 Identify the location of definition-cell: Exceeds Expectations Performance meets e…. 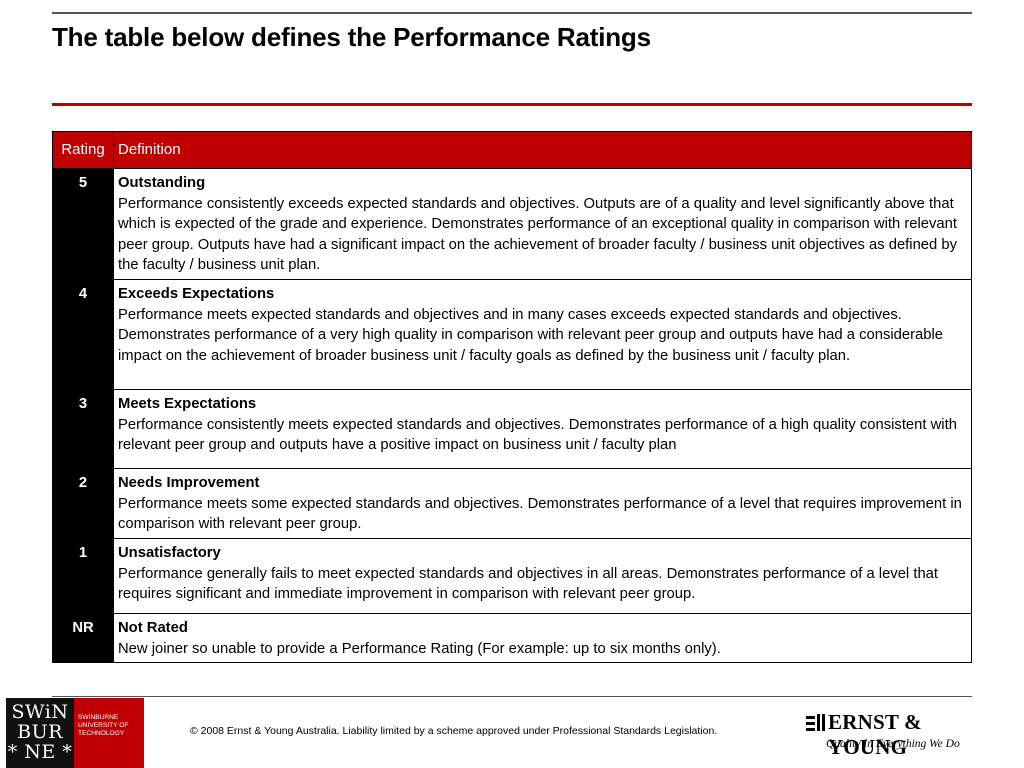
(542, 334).